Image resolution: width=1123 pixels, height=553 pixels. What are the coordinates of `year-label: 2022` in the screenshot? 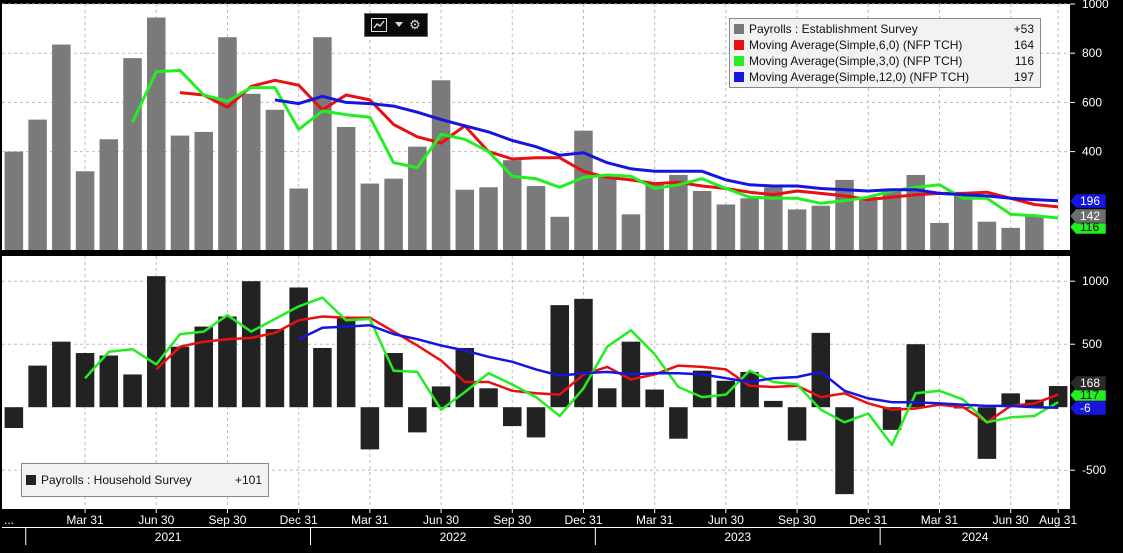 It's located at (453, 537).